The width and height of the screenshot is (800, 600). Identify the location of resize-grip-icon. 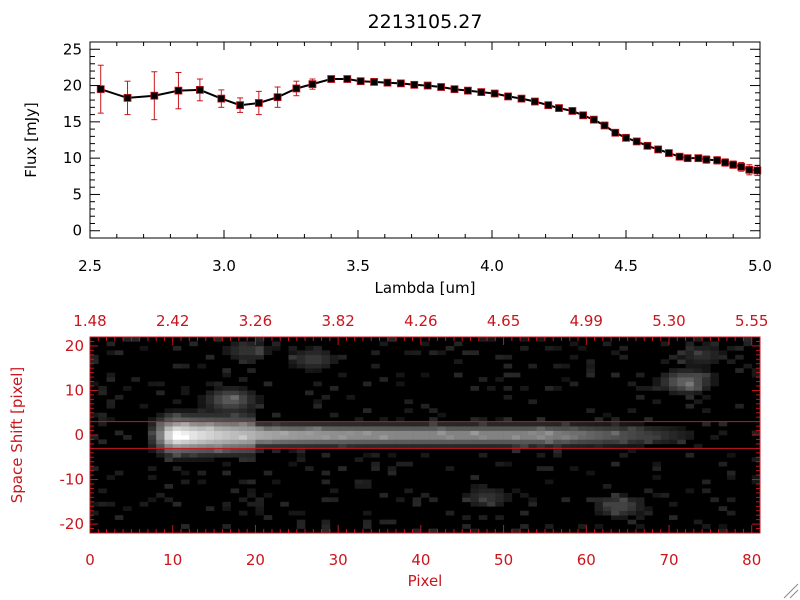
(791, 591).